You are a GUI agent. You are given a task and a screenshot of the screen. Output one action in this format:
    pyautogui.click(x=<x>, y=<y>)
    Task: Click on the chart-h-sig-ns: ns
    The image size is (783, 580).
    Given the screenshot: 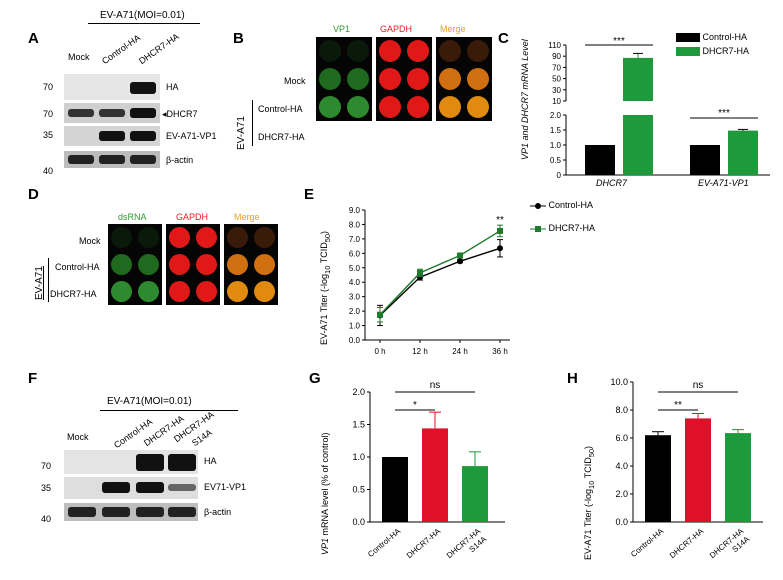 What is the action you would take?
    pyautogui.click(x=698, y=385)
    